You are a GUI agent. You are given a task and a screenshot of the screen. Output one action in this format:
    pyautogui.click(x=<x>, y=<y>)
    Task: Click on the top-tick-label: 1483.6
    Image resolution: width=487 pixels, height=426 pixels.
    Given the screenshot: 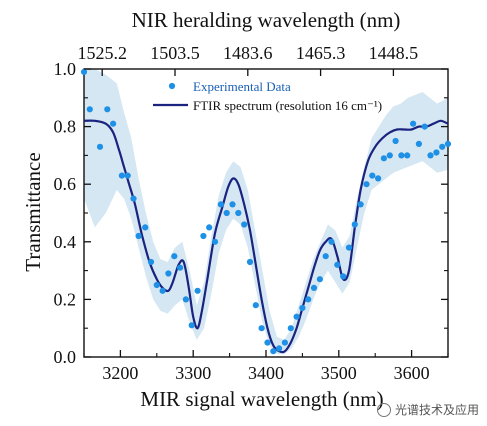 What is the action you would take?
    pyautogui.click(x=248, y=53)
    